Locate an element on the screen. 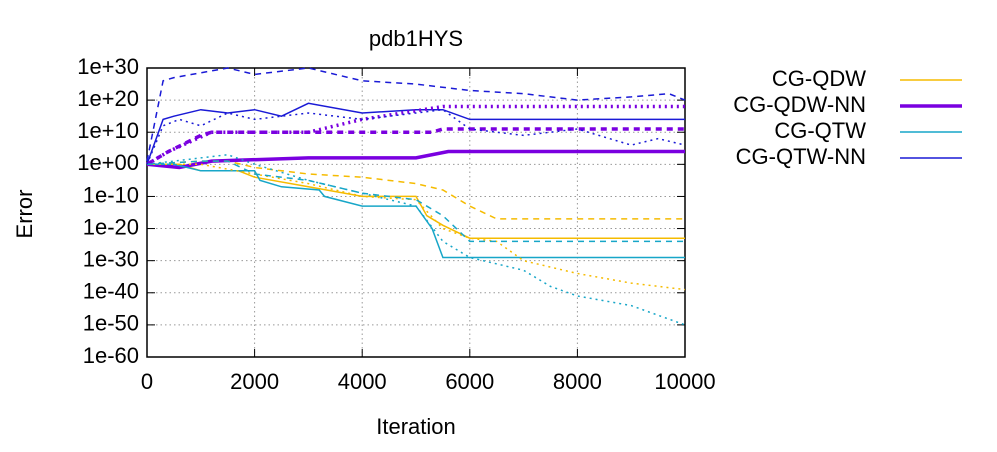  x-tick-label: 2000 is located at coordinates (254, 381).